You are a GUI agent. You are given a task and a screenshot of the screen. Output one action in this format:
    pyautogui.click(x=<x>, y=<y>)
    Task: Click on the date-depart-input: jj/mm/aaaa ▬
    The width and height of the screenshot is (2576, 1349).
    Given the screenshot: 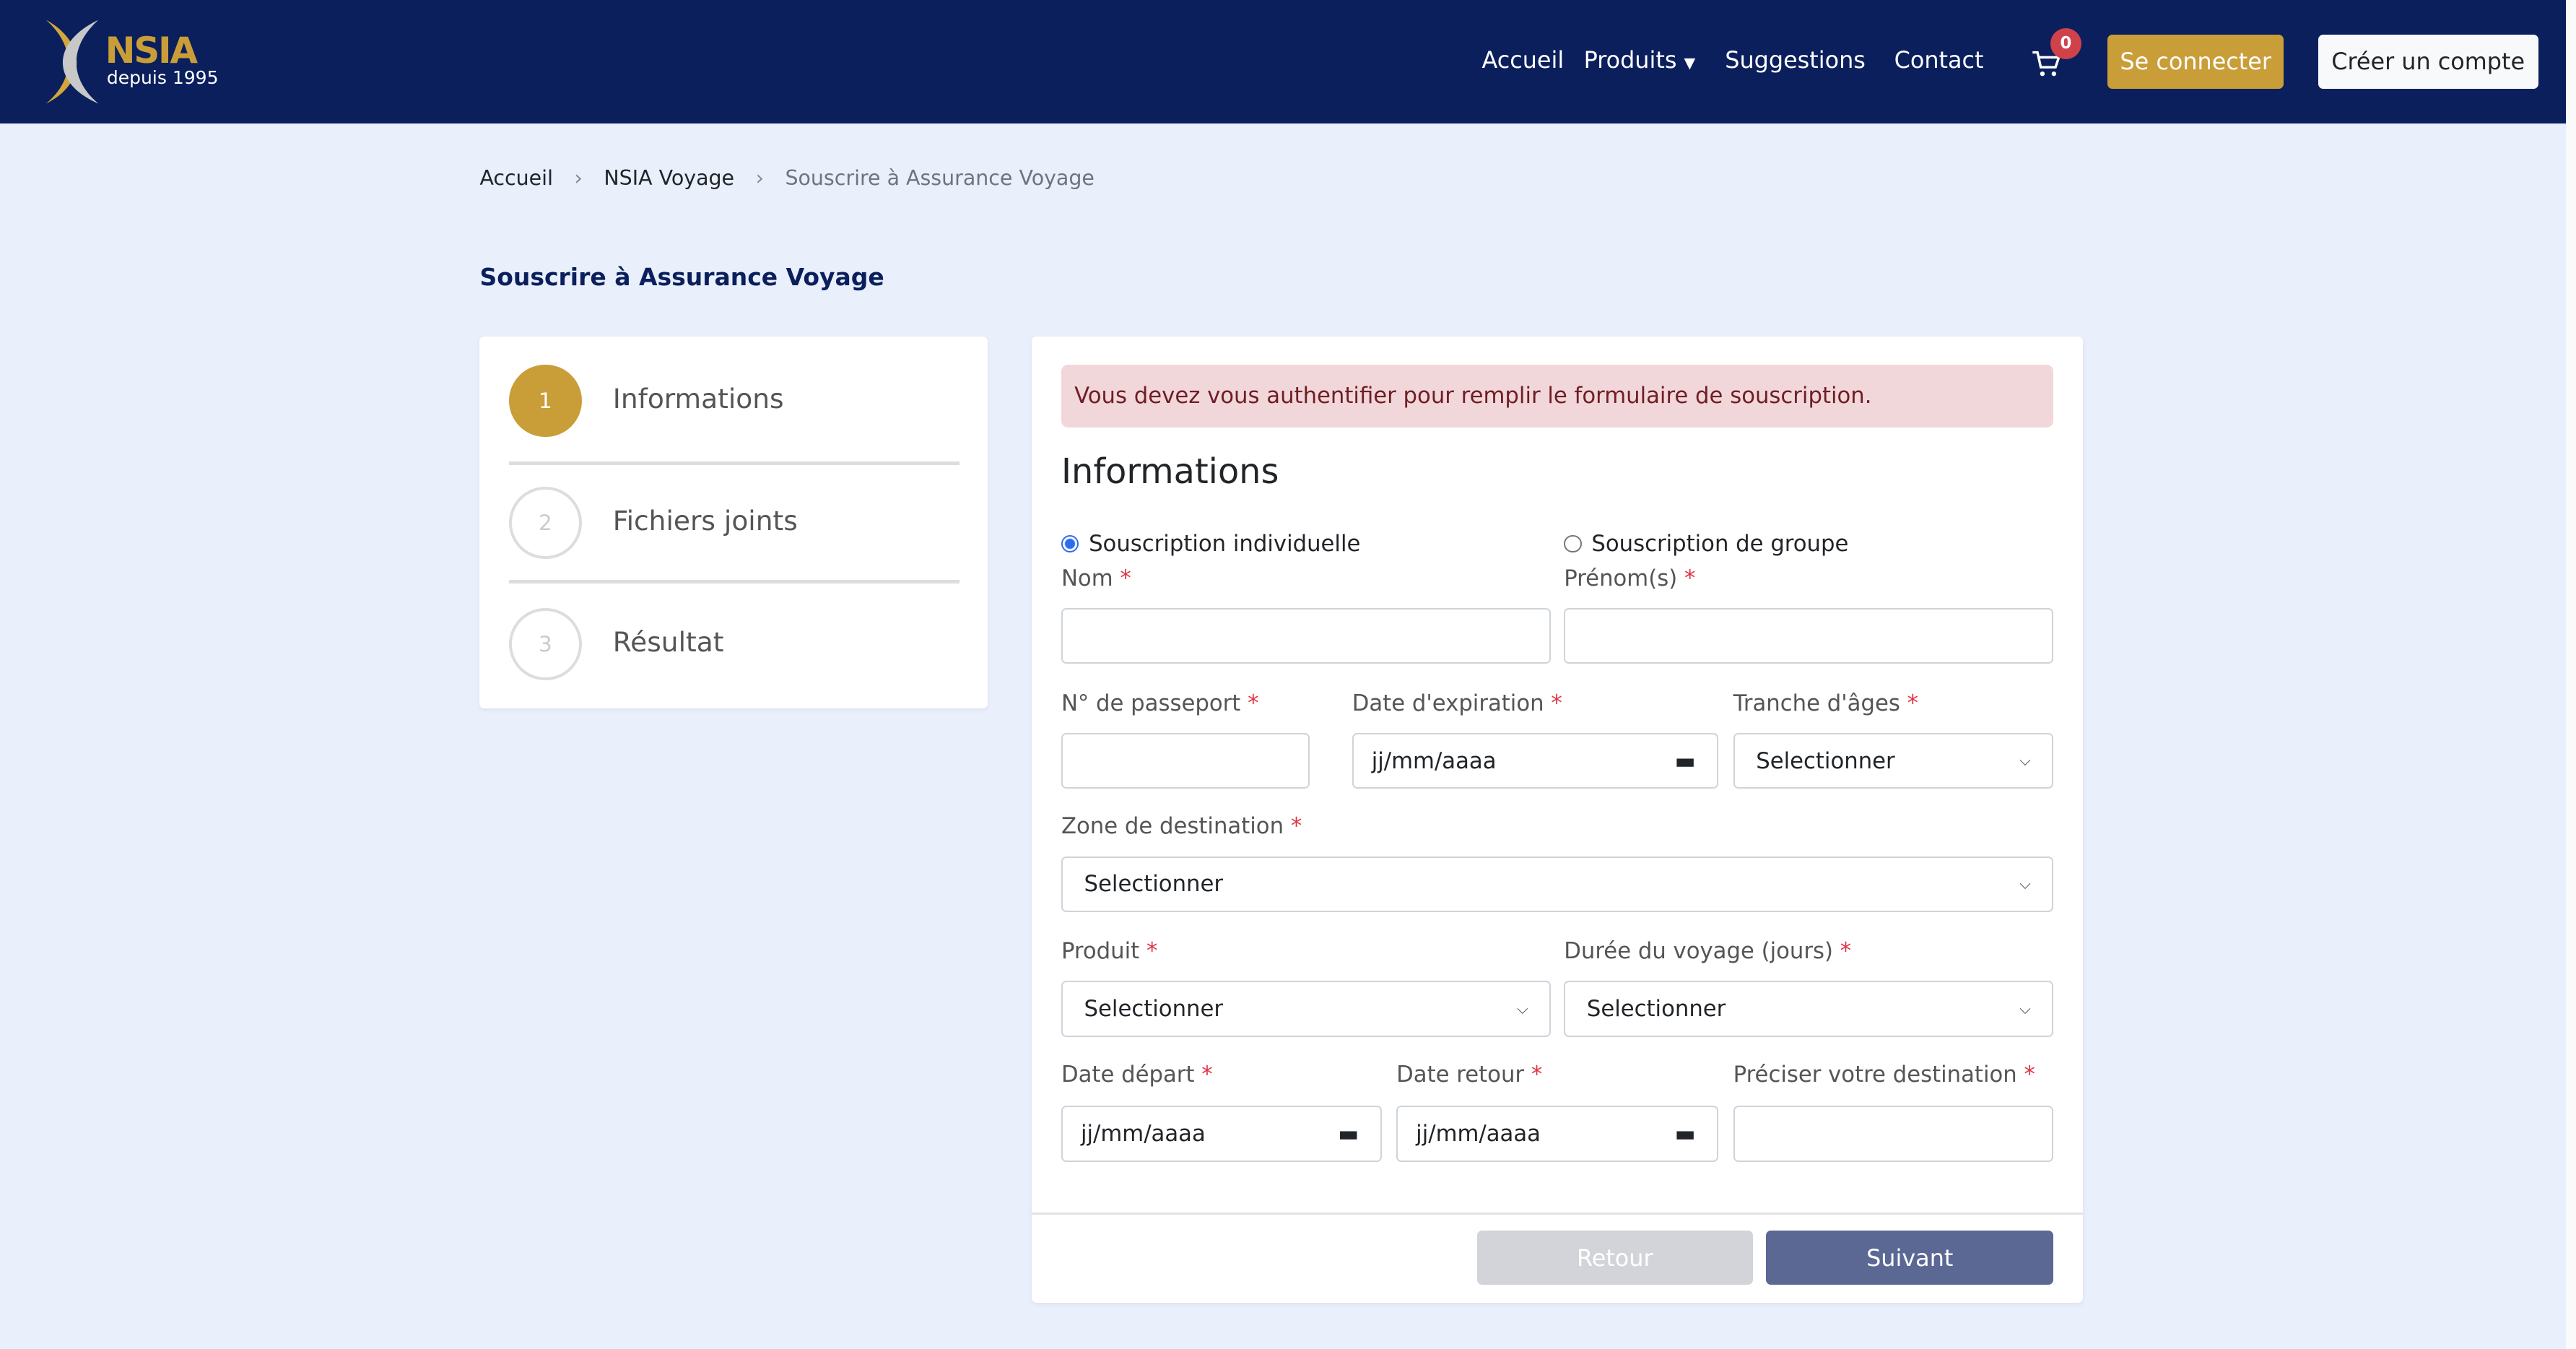 What is the action you would take?
    pyautogui.click(x=1221, y=1134)
    